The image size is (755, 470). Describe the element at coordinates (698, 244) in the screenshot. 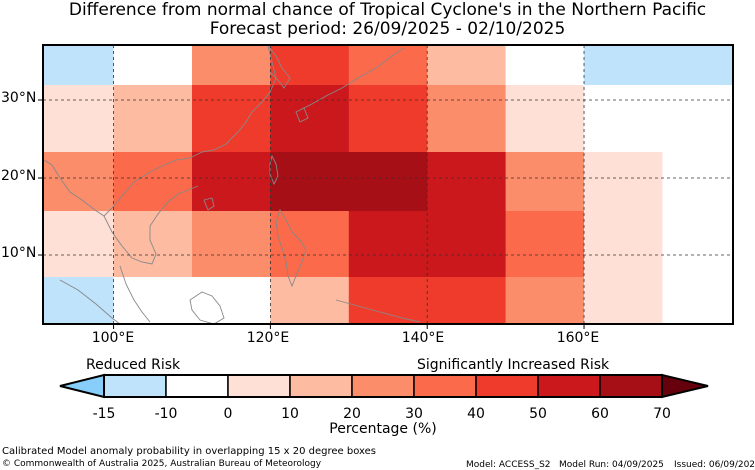

I see `risk-cell-row-12N-170e` at that location.